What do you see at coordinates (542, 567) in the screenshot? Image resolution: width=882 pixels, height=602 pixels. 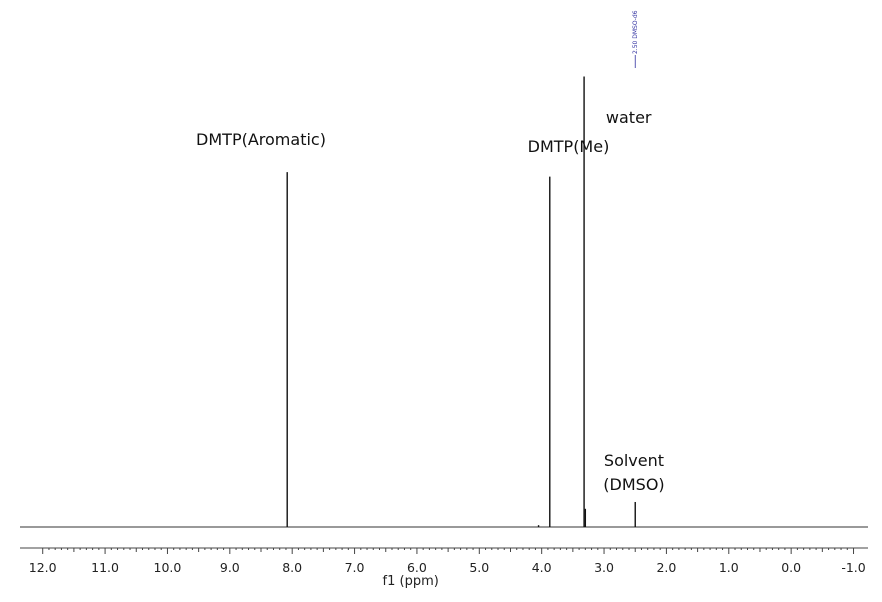 I see `tick-label-8: 4.0` at bounding box center [542, 567].